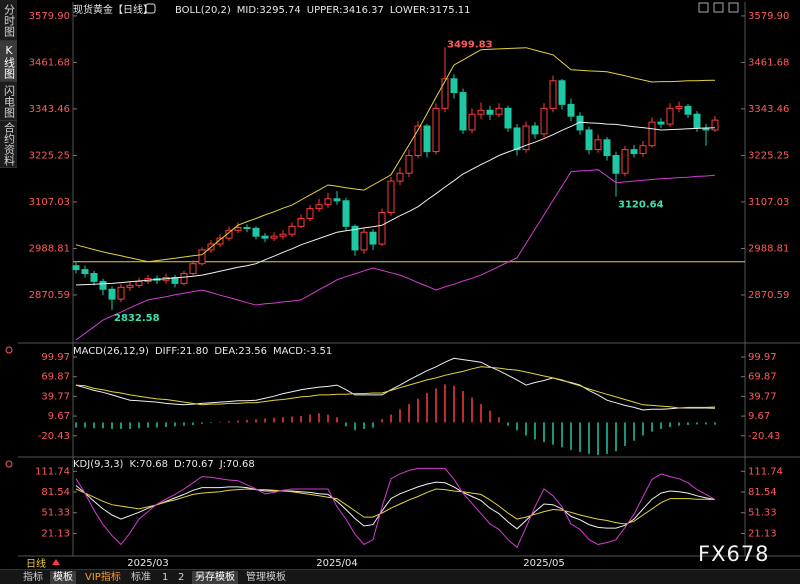 Image resolution: width=800 pixels, height=584 pixels. What do you see at coordinates (764, 436) in the screenshot?
I see `y-tick-label-right: -20.43` at bounding box center [764, 436].